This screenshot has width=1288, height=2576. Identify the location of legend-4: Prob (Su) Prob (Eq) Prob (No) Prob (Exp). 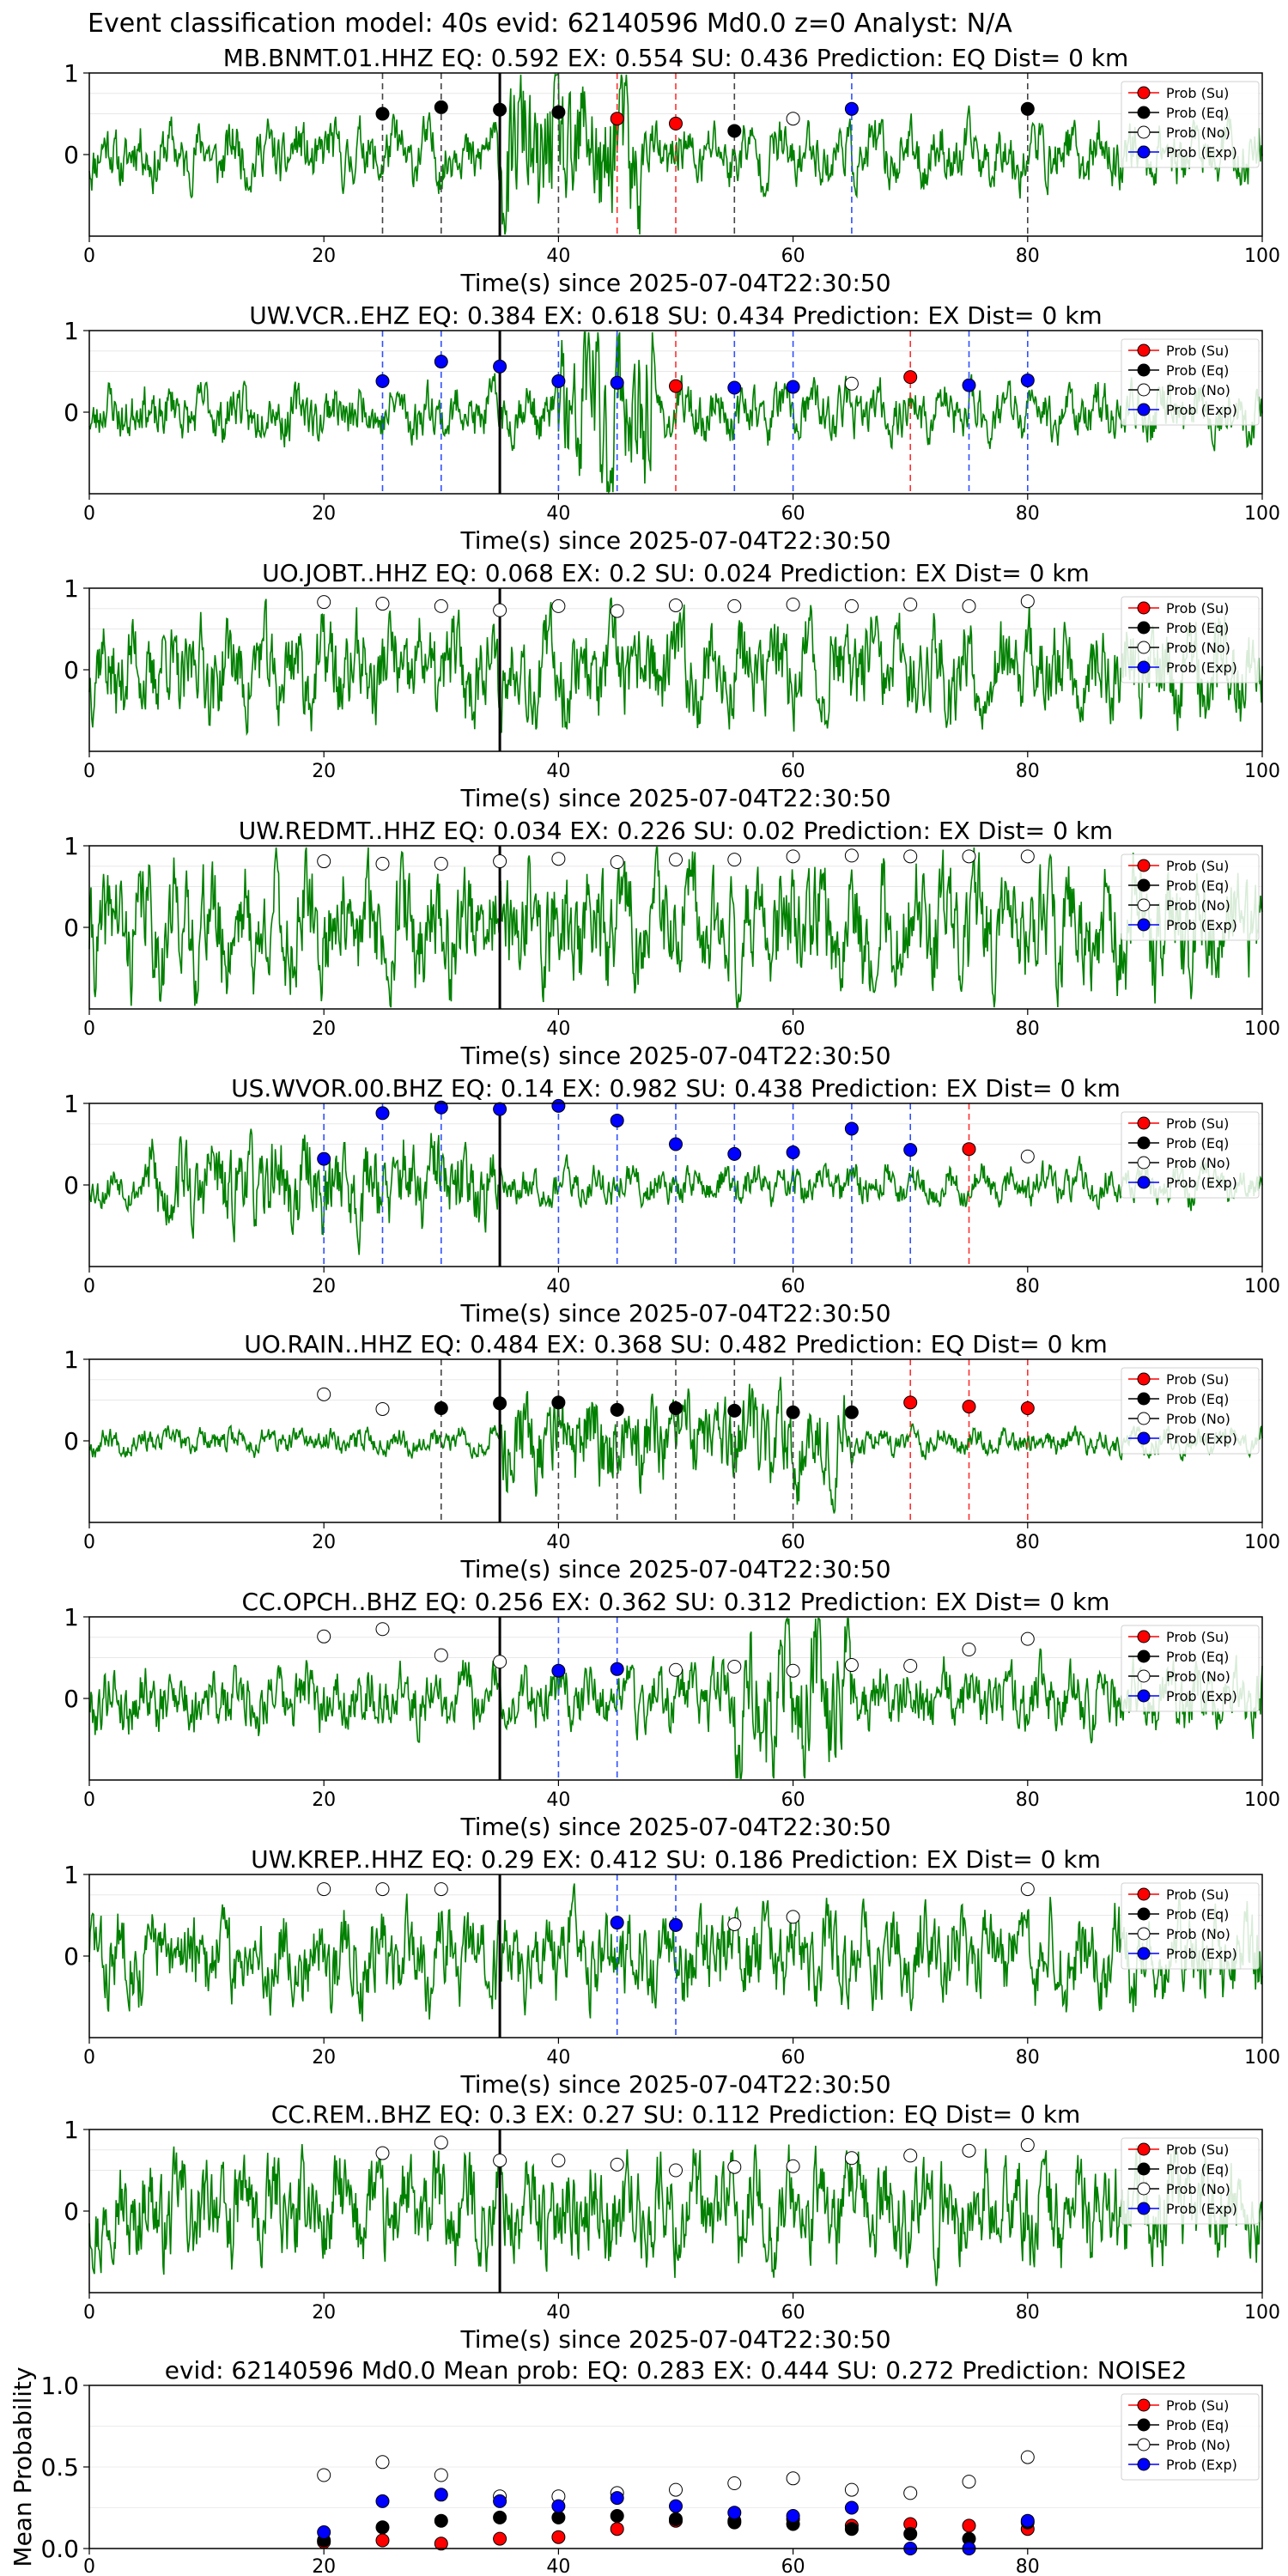
(1191, 1155).